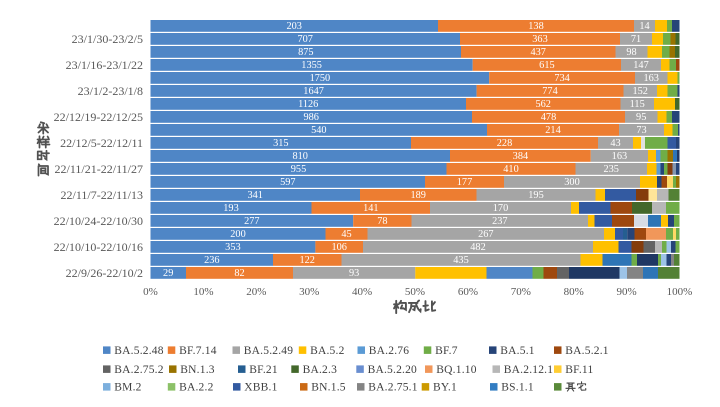  I want to click on svg-text: 23/1/30-23/2/5, so click(107, 39).